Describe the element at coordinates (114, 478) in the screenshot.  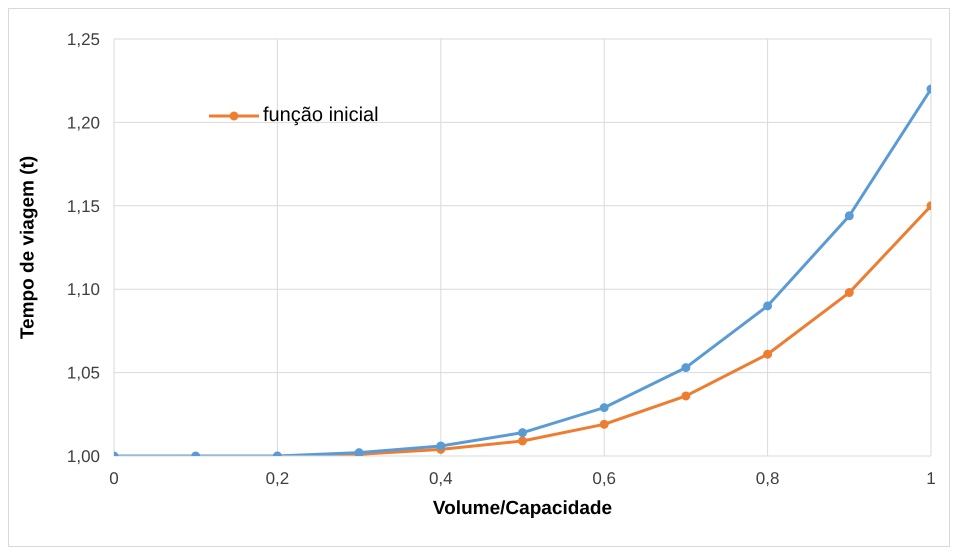
I see `x-tick-label: 0` at that location.